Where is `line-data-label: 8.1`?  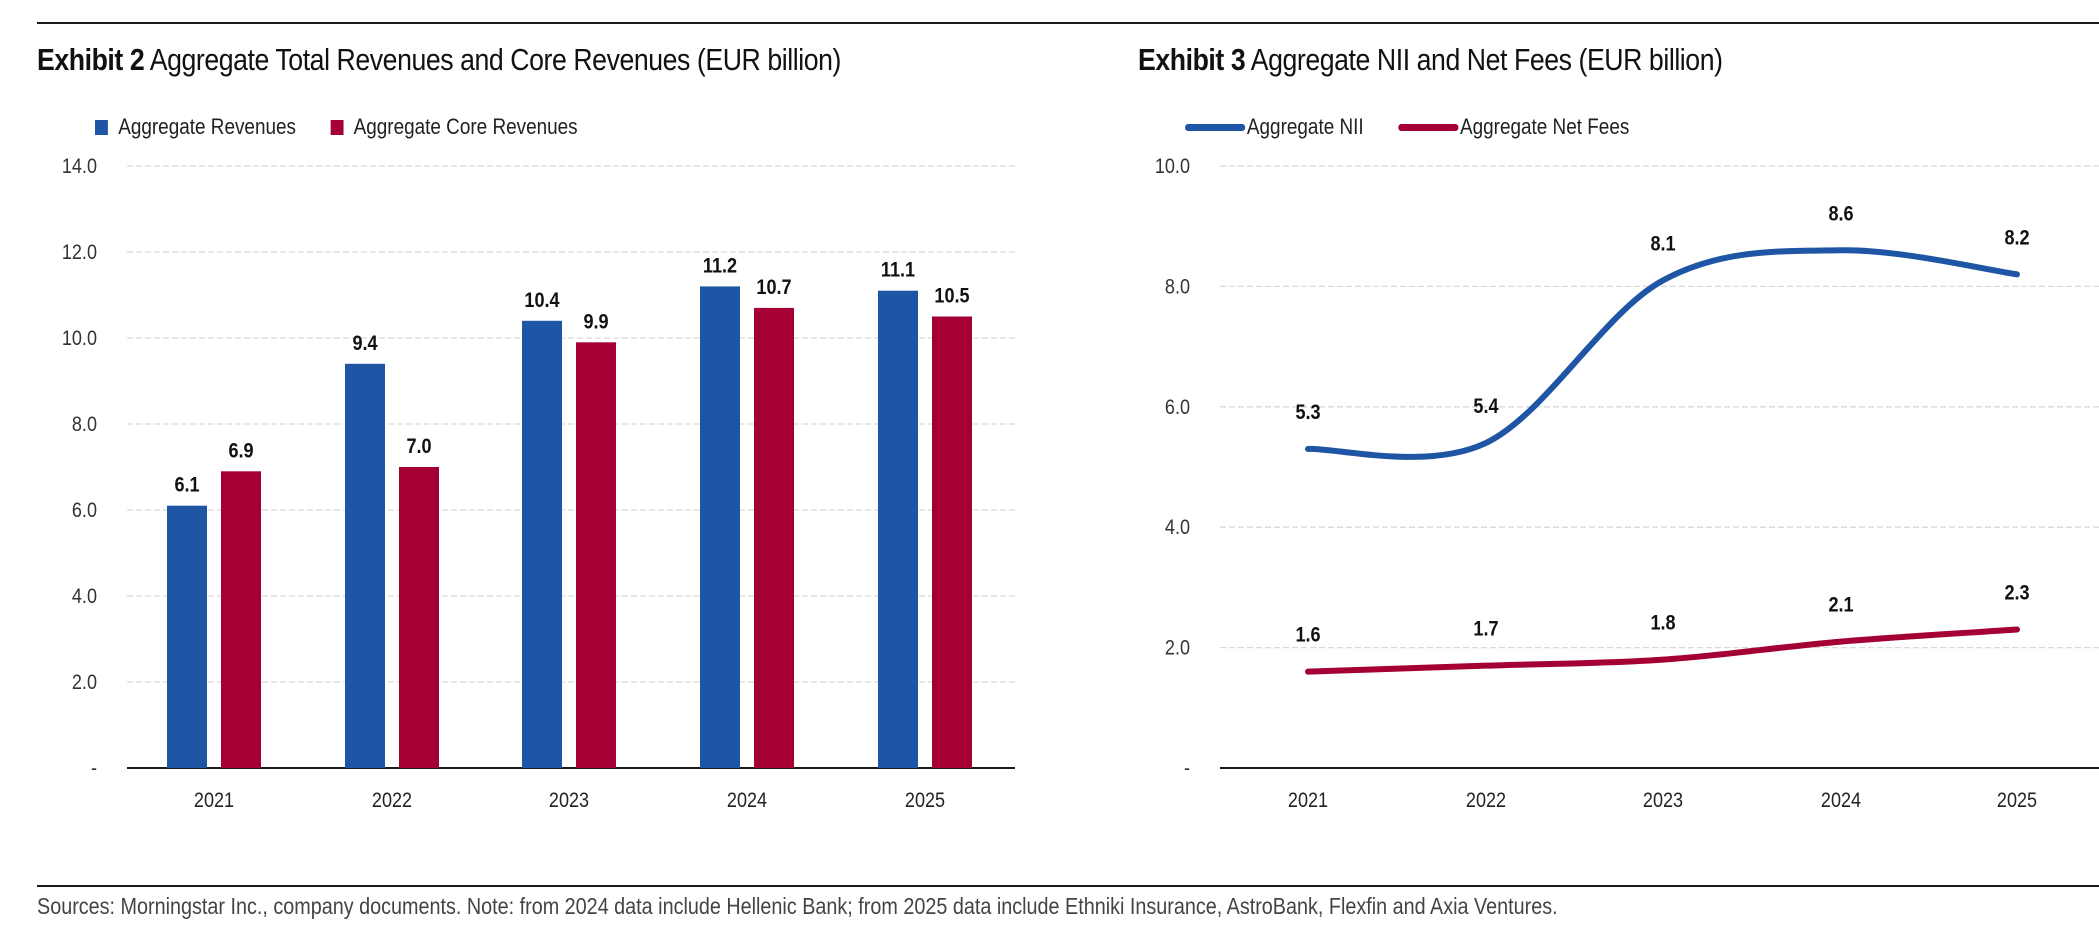 line-data-label: 8.1 is located at coordinates (1662, 244).